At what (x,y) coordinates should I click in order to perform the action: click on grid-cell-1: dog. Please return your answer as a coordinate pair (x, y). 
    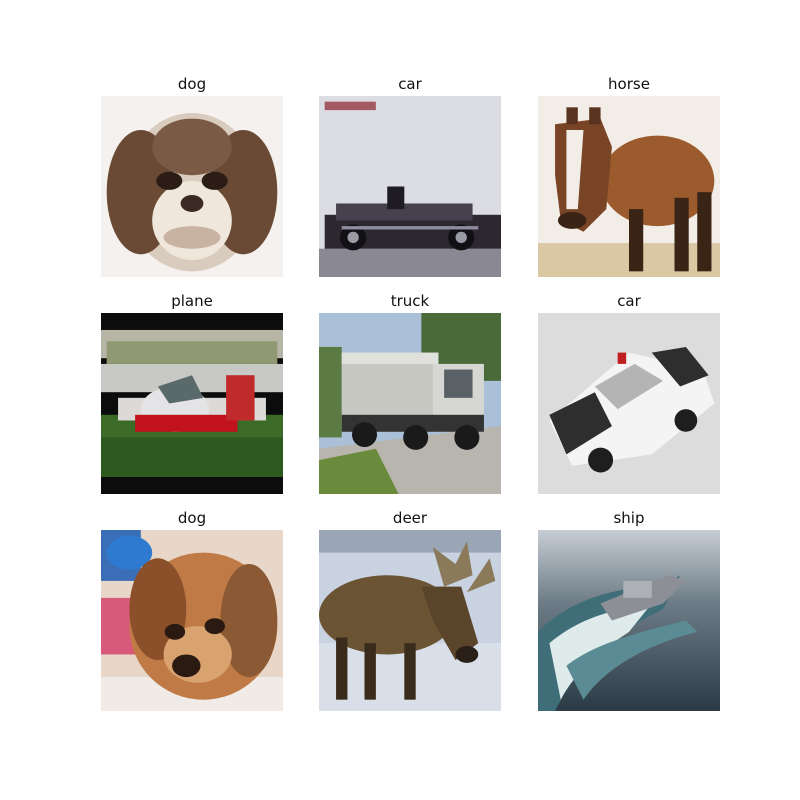
    Looking at the image, I should click on (192, 177).